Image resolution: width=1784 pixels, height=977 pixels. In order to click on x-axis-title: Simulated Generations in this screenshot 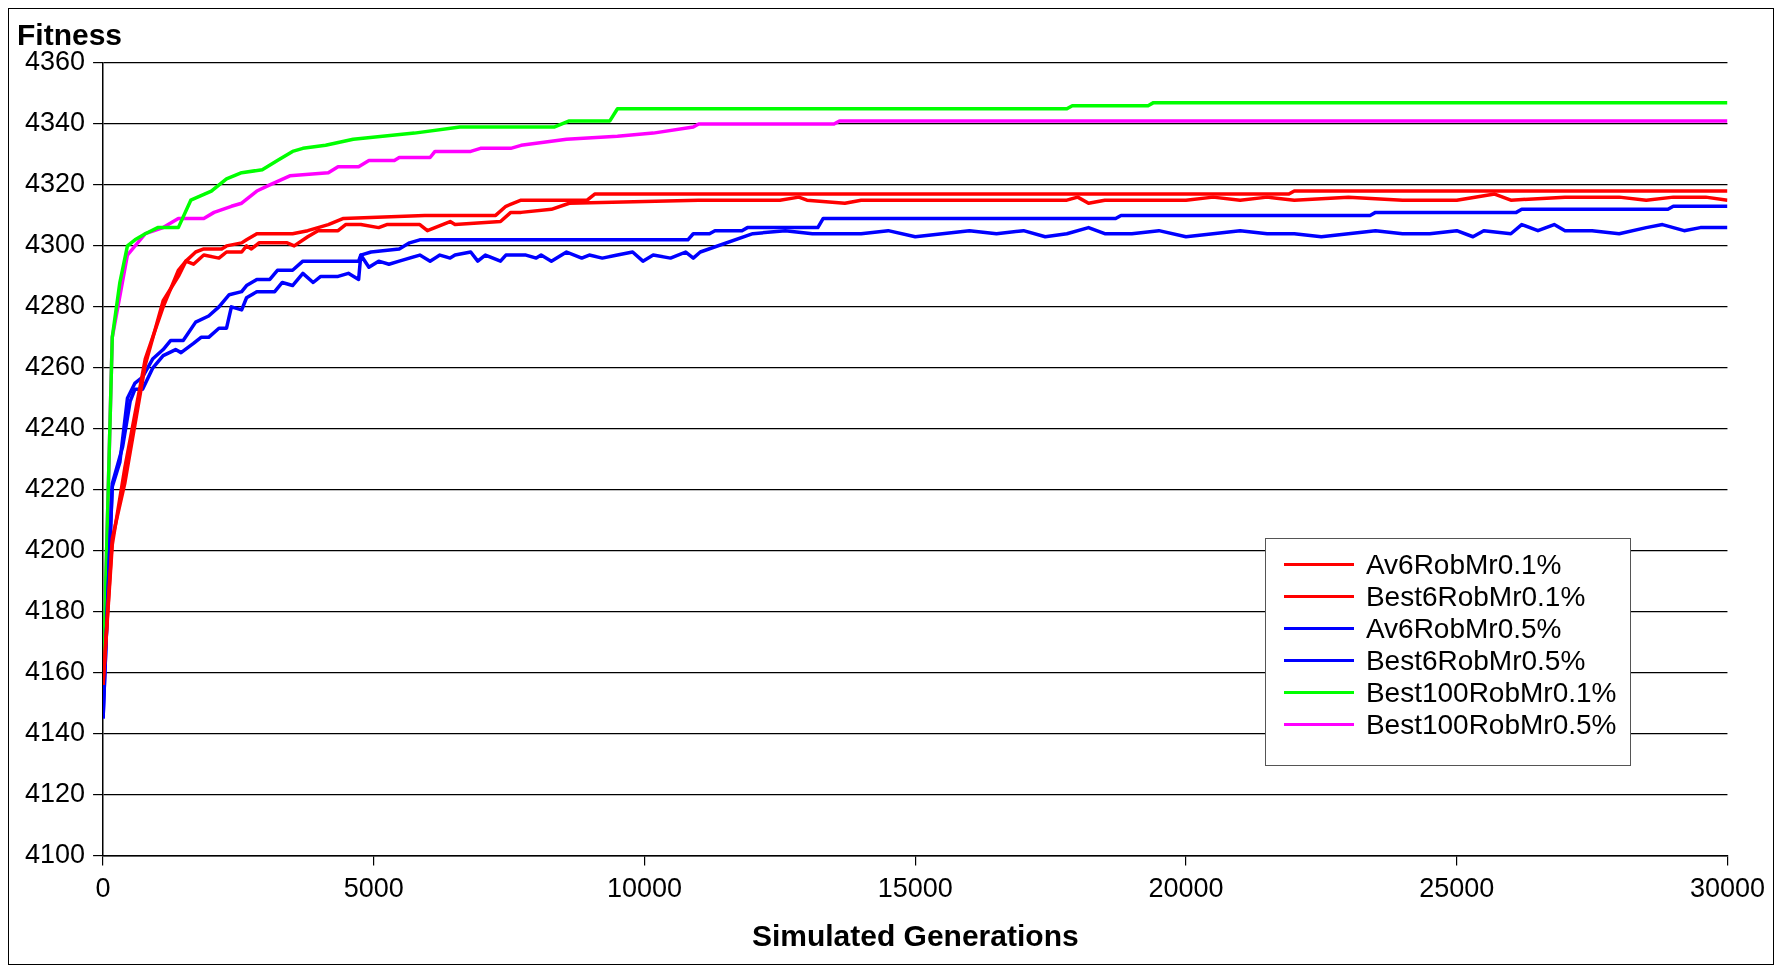, I will do `click(915, 936)`.